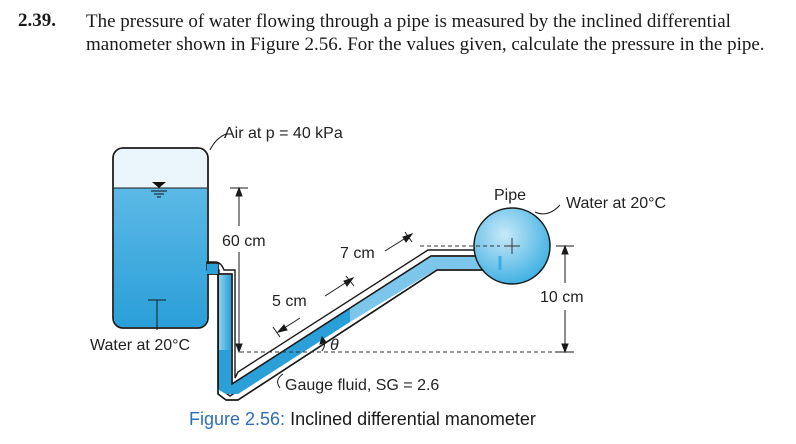  I want to click on free-surface-symbol, so click(159, 190).